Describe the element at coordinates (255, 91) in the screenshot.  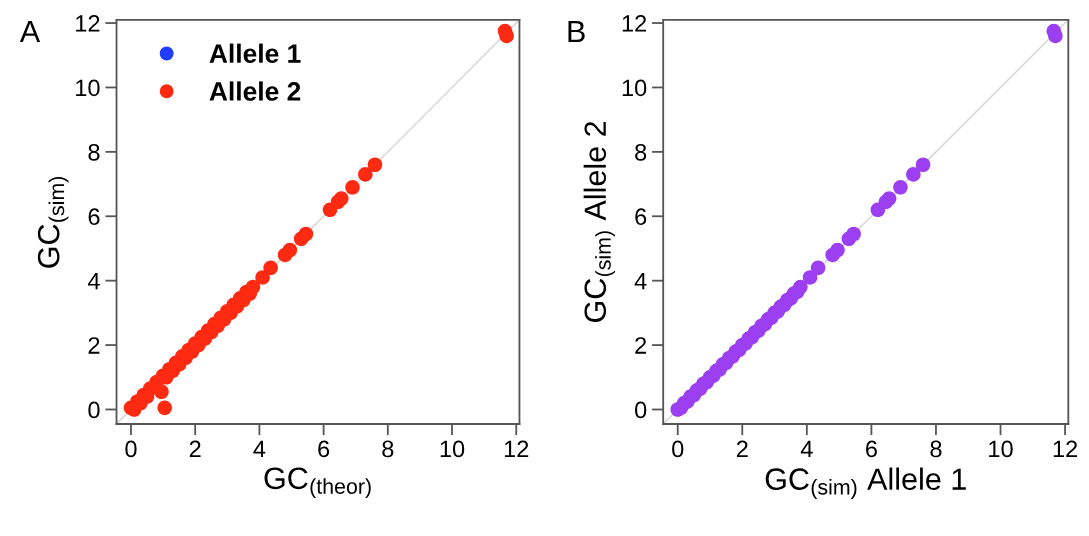
I see `legend-label: Allele 2` at that location.